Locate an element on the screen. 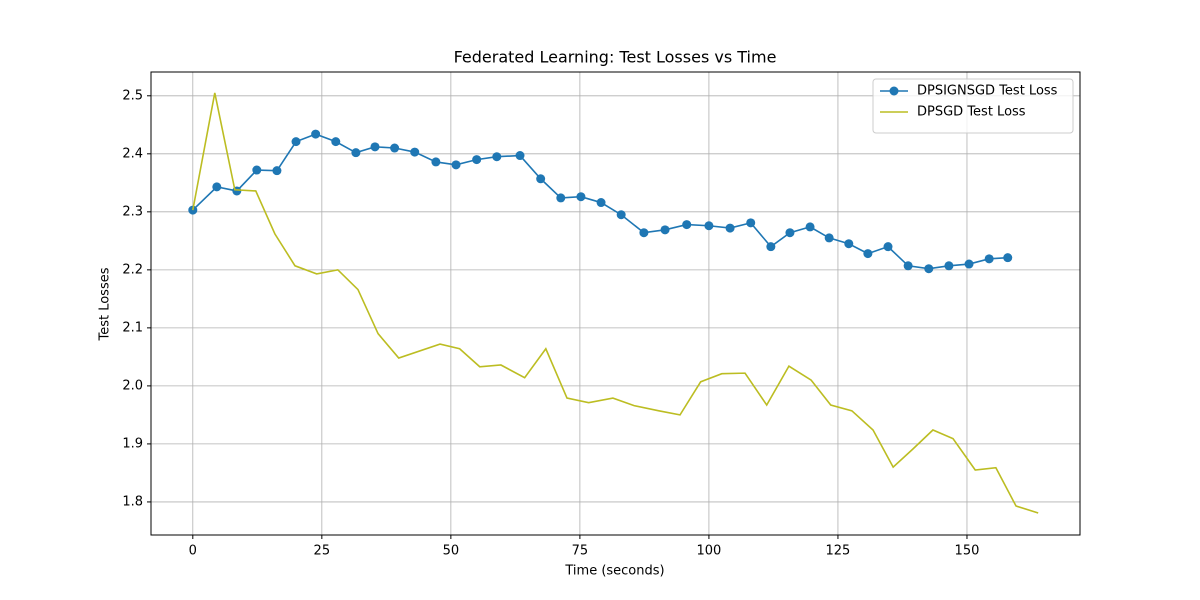 This screenshot has width=1200, height=600. x-tick-label: 50 is located at coordinates (451, 551).